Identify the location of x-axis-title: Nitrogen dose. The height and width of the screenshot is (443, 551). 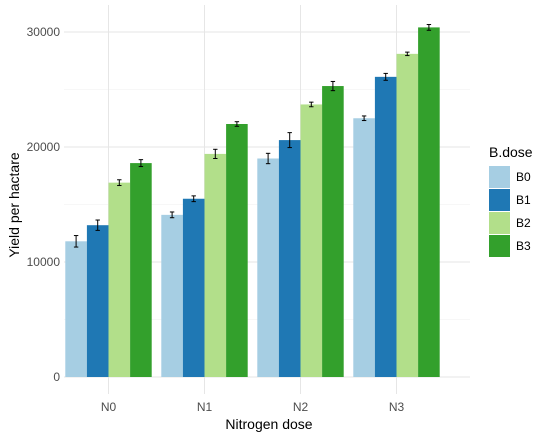
(268, 424).